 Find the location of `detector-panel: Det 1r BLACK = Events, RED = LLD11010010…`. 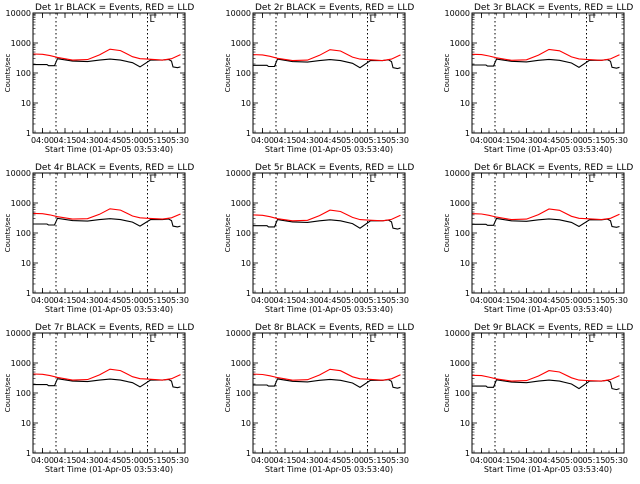

detector-panel: Det 1r BLACK = Events, RED = LLD11010010… is located at coordinates (99, 78).